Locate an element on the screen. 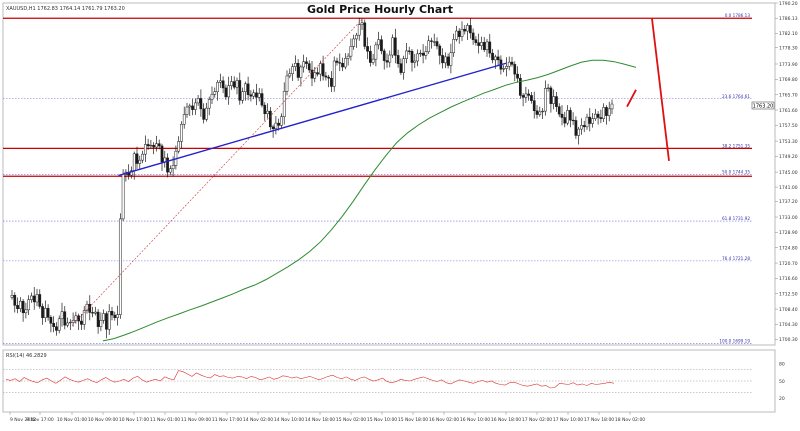  price-tick-label: 1749.20 is located at coordinates (788, 157).